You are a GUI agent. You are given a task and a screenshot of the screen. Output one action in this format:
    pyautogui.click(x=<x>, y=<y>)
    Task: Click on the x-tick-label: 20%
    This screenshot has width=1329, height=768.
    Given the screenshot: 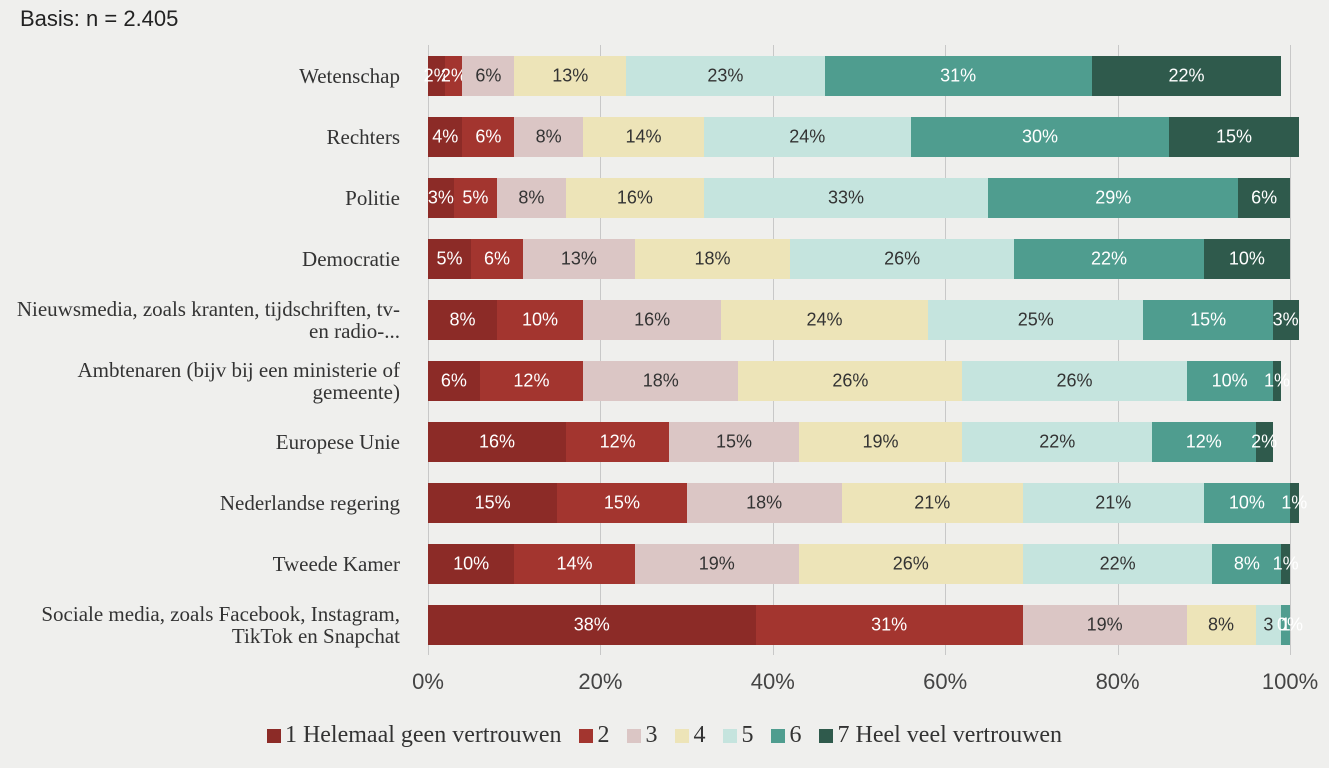 What is the action you would take?
    pyautogui.click(x=600, y=681)
    